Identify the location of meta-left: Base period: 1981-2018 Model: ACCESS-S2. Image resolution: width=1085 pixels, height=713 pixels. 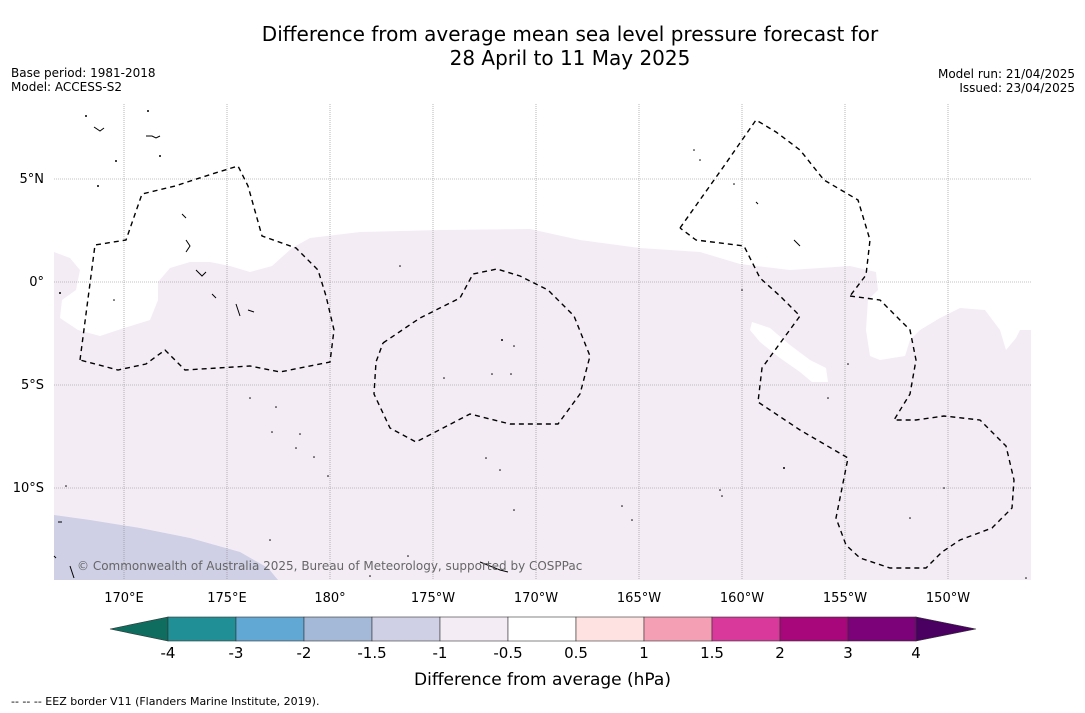
(83, 80).